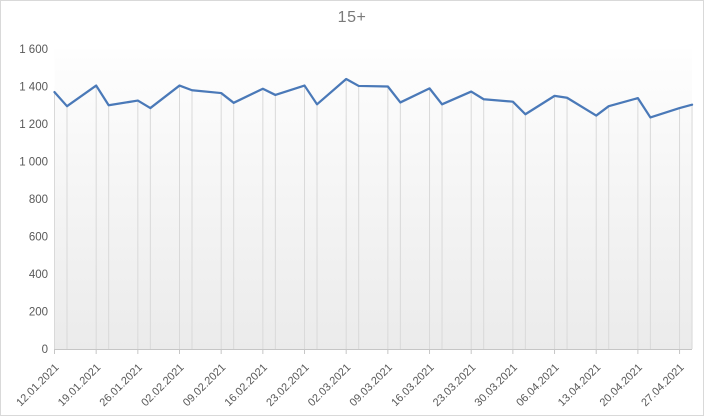  What do you see at coordinates (662, 385) in the screenshot?
I see `x-axis-tick-label: 27.04.2021` at bounding box center [662, 385].